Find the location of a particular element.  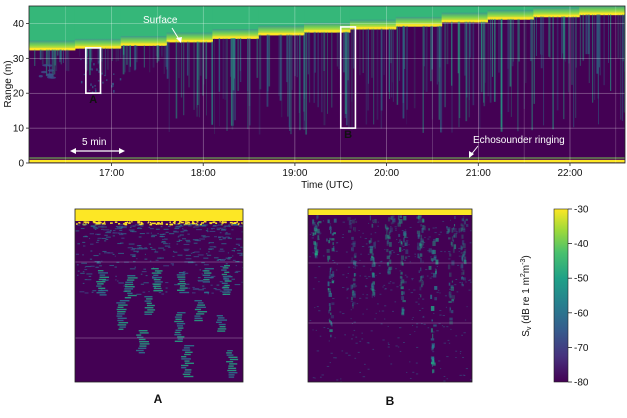

fish-echo is located at coordinates (99, 71).